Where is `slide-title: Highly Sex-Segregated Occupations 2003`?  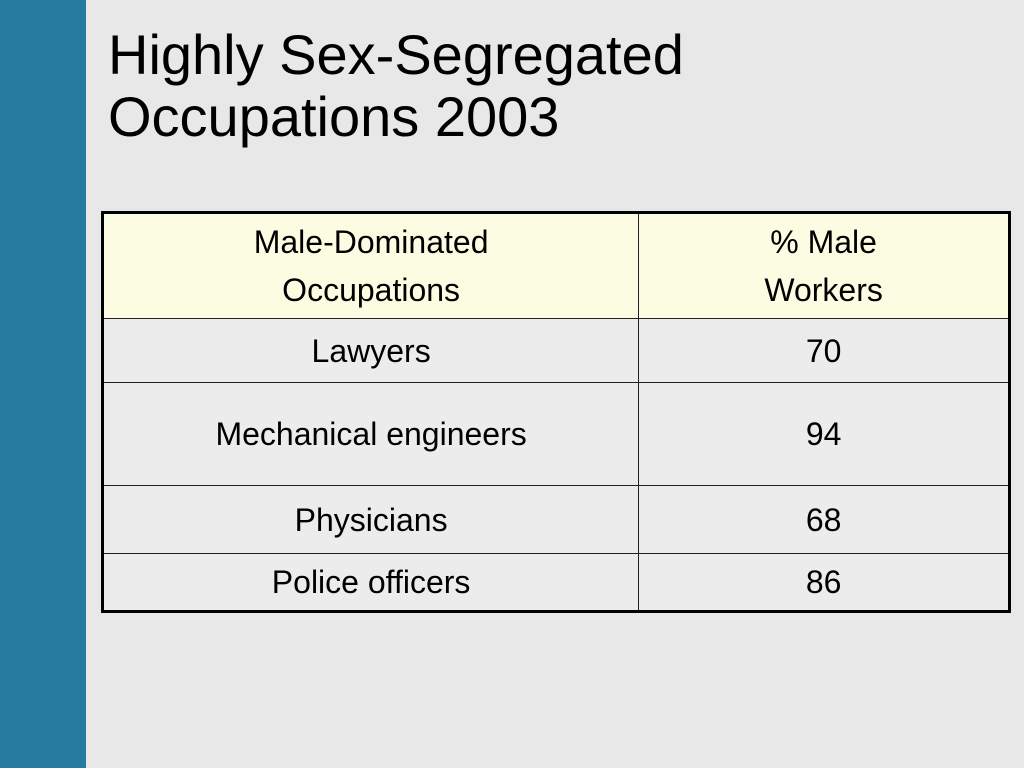 slide-title: Highly Sex-Segregated Occupations 2003 is located at coordinates (548, 86).